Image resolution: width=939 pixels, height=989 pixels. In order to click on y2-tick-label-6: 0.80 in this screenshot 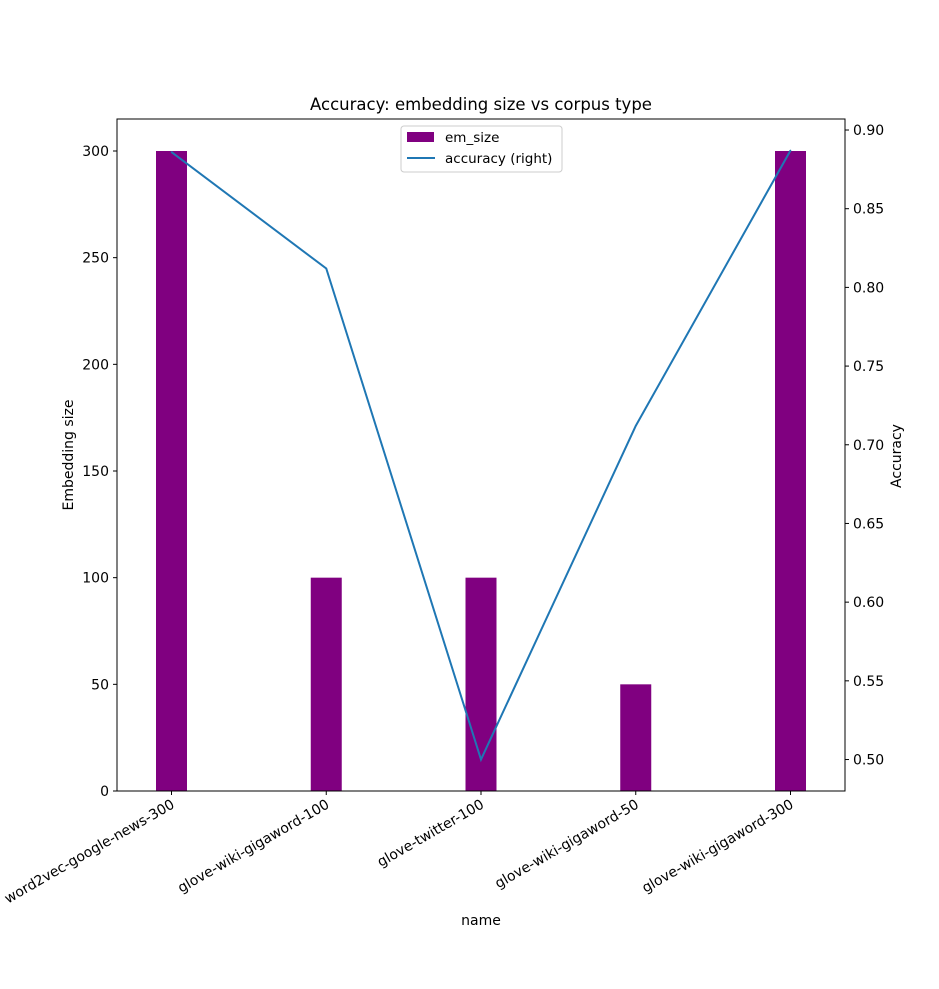, I will do `click(868, 288)`.